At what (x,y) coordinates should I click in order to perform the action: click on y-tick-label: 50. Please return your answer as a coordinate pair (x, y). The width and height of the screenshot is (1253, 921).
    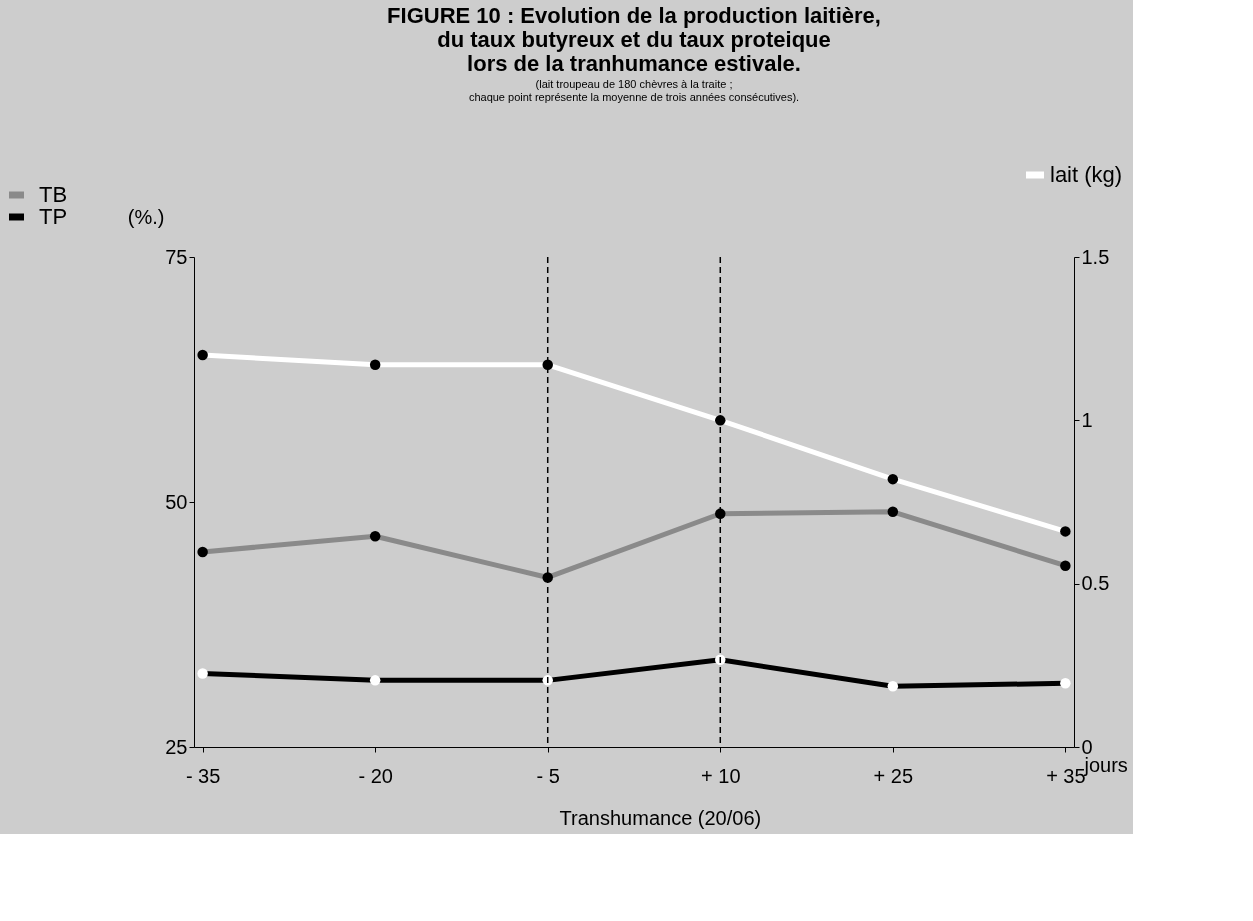
    Looking at the image, I should click on (176, 501).